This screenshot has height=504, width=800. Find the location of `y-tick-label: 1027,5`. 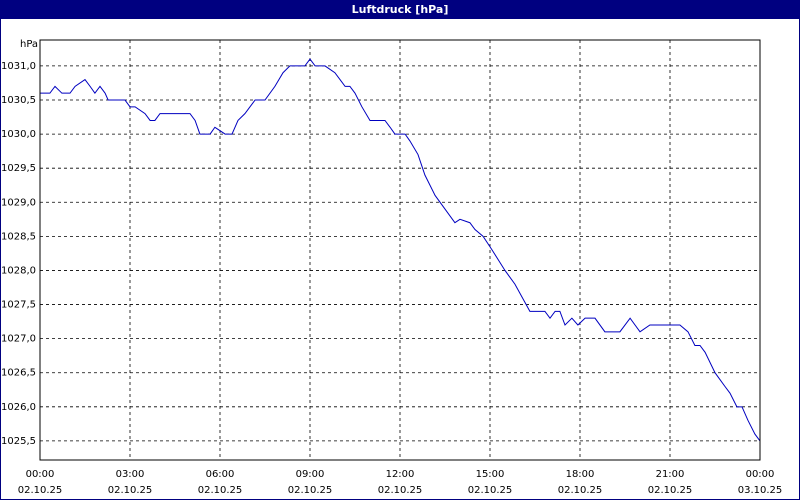

y-tick-label: 1027,5 is located at coordinates (18, 305).